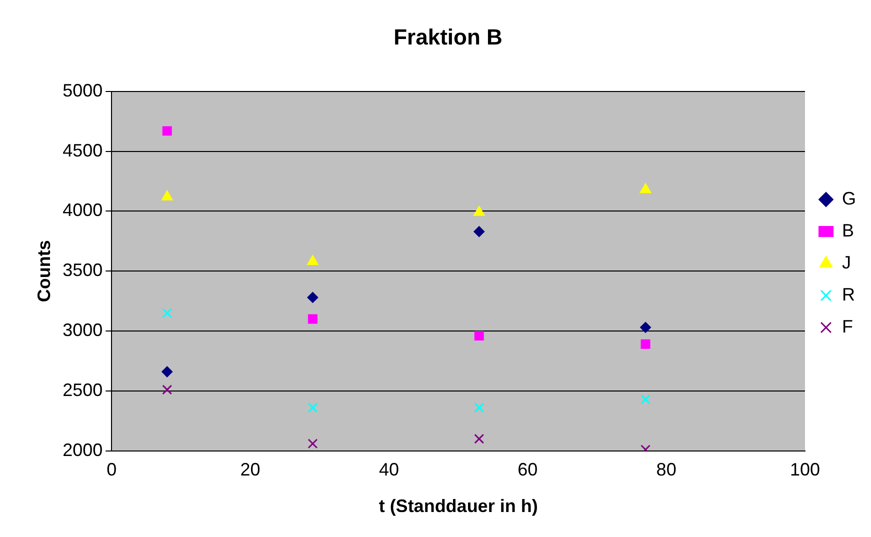 The width and height of the screenshot is (871, 537). I want to click on legend-label: R, so click(848, 294).